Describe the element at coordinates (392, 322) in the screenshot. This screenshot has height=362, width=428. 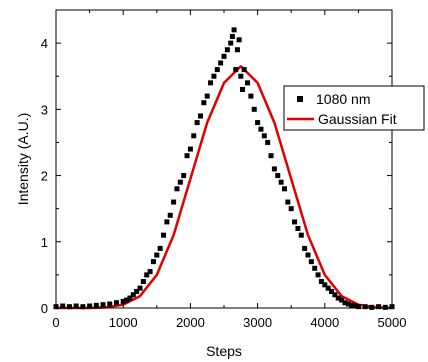
I see `x-tick-label: 5000` at that location.